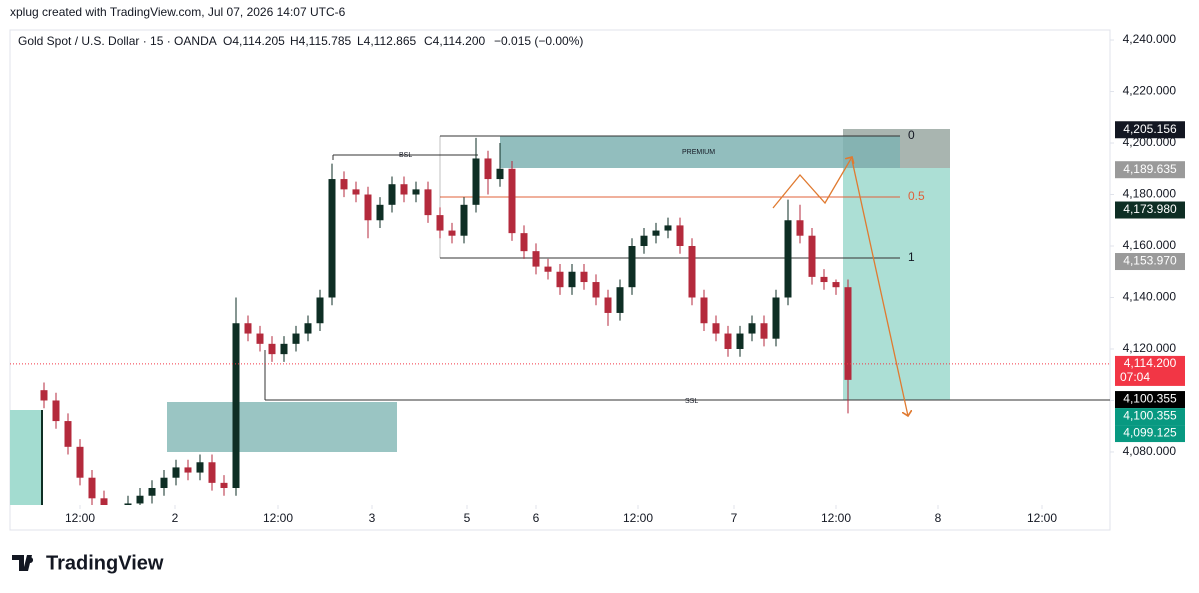  I want to click on price-label: 4,099.125, so click(1150, 433).